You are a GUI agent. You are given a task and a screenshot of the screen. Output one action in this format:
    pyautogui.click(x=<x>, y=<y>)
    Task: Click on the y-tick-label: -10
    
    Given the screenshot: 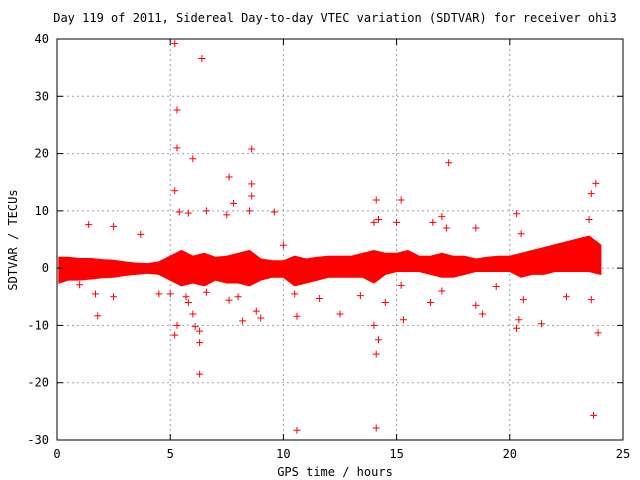 What is the action you would take?
    pyautogui.click(x=38, y=325)
    